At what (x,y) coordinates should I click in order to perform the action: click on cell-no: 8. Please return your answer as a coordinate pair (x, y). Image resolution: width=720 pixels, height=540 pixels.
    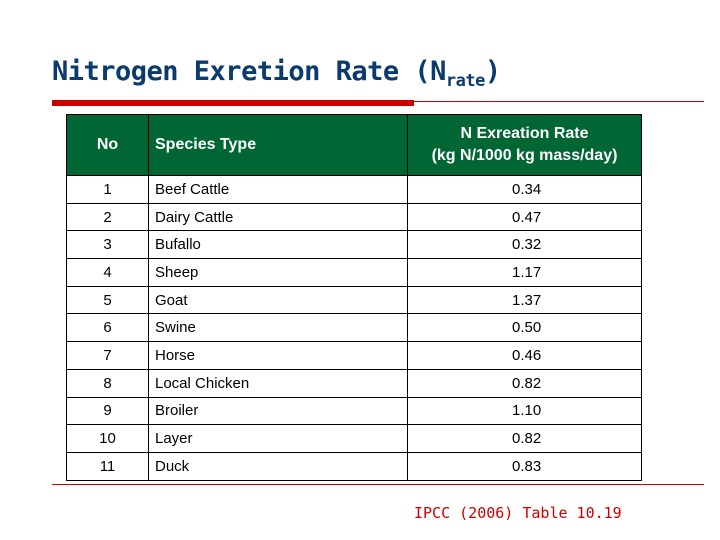
    Looking at the image, I should click on (107, 383).